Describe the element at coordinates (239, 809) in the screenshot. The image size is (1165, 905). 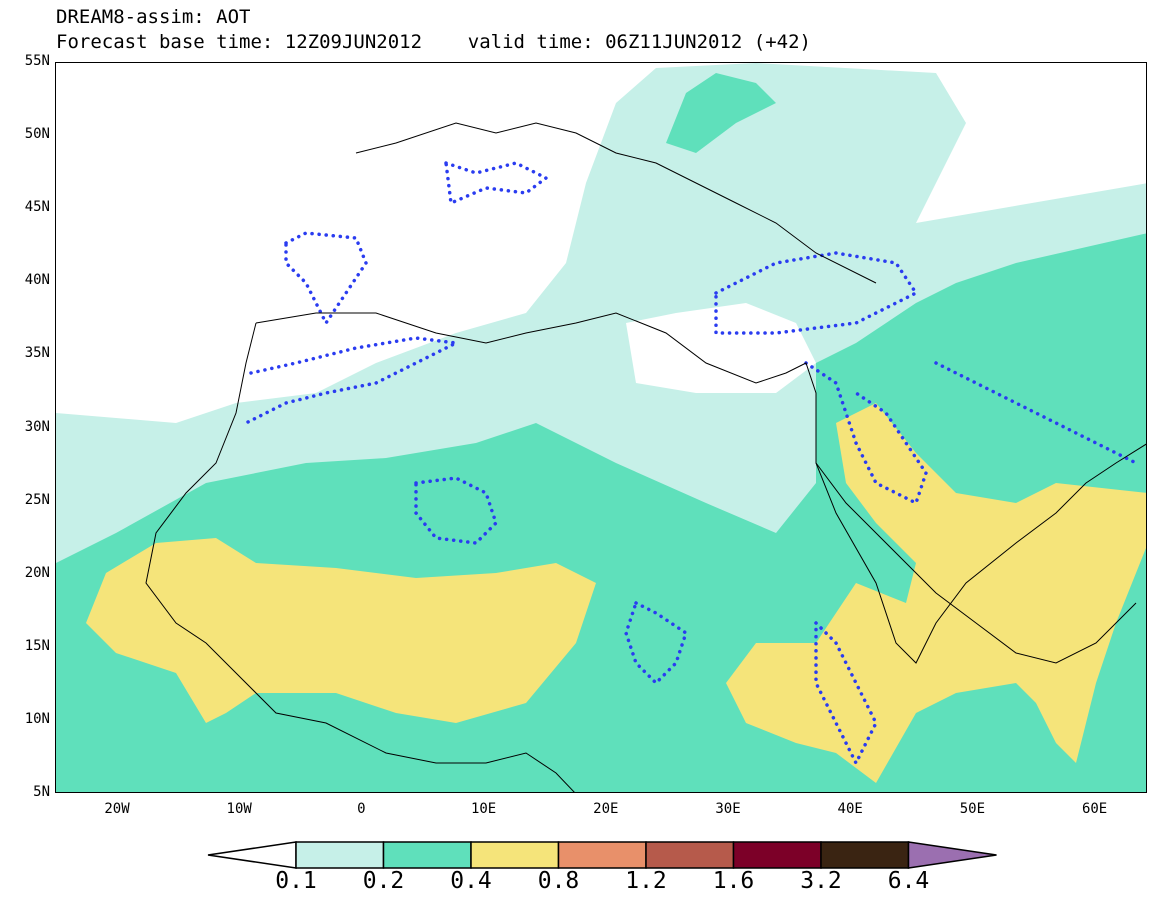
I see `lon-label: 10W` at that location.